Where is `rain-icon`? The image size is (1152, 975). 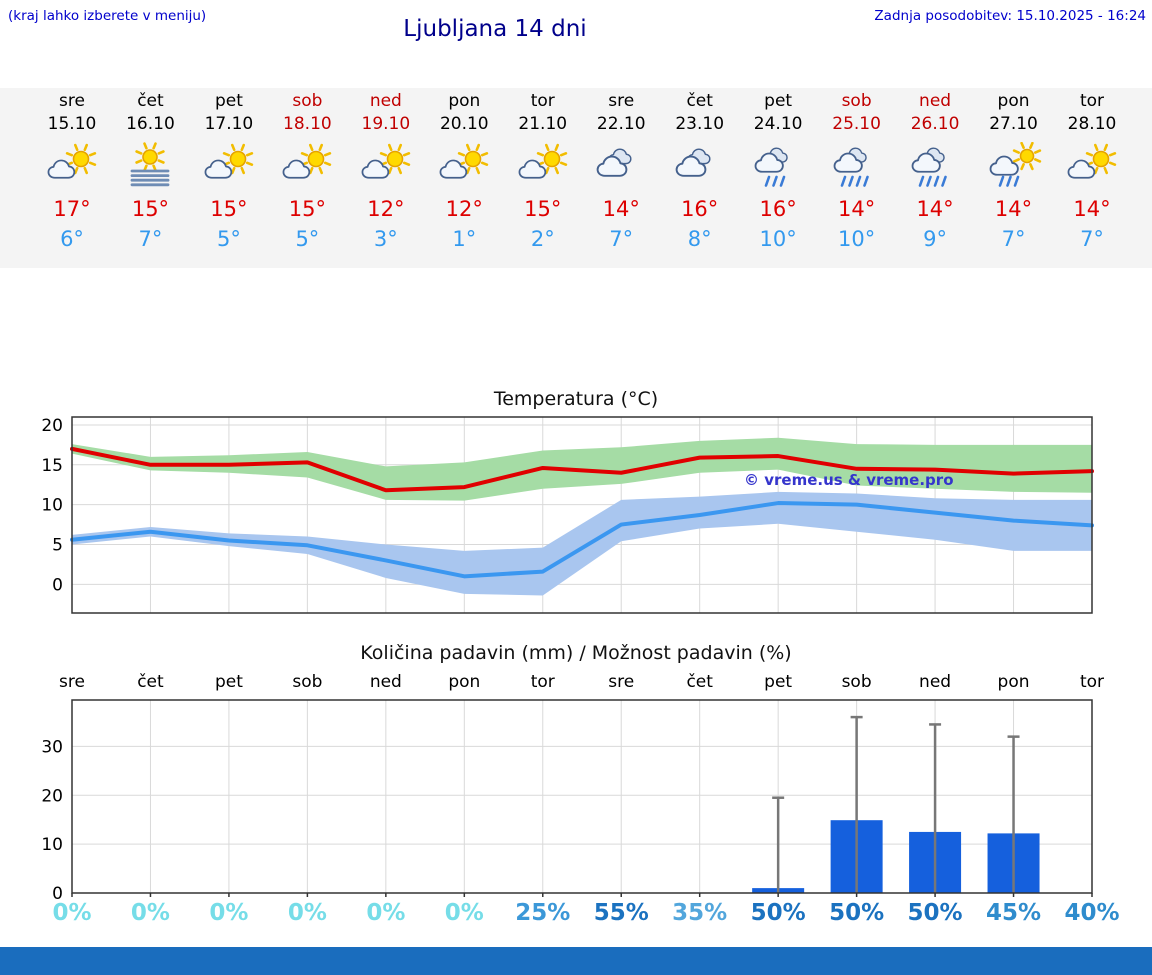
rain-icon is located at coordinates (778, 165).